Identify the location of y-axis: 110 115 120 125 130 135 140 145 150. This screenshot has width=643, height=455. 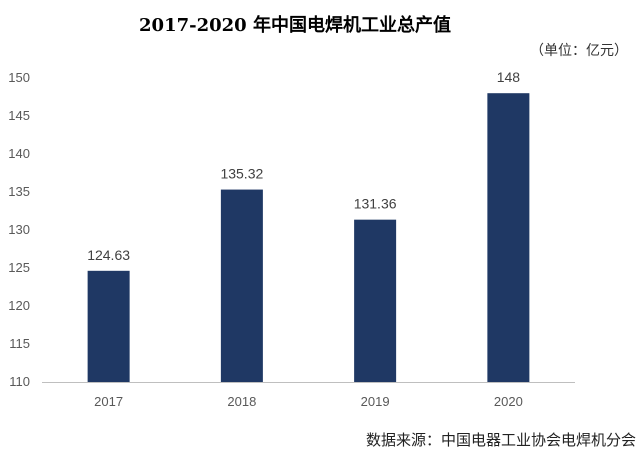
(19, 229).